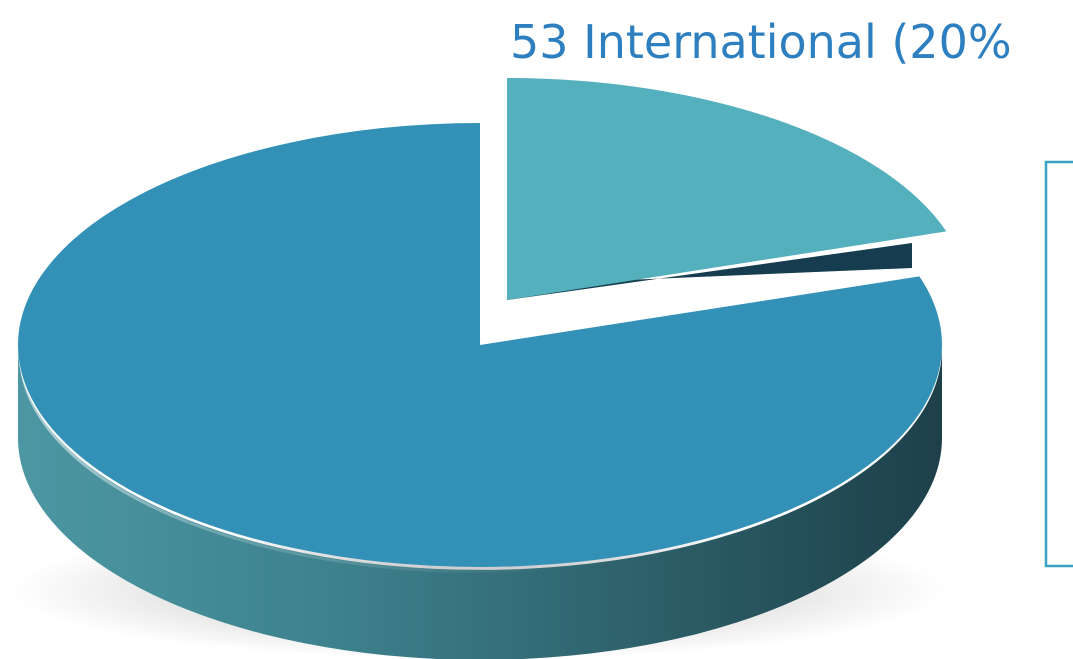  Describe the element at coordinates (709, 271) in the screenshot. I see `pie-slice-small-side` at that location.